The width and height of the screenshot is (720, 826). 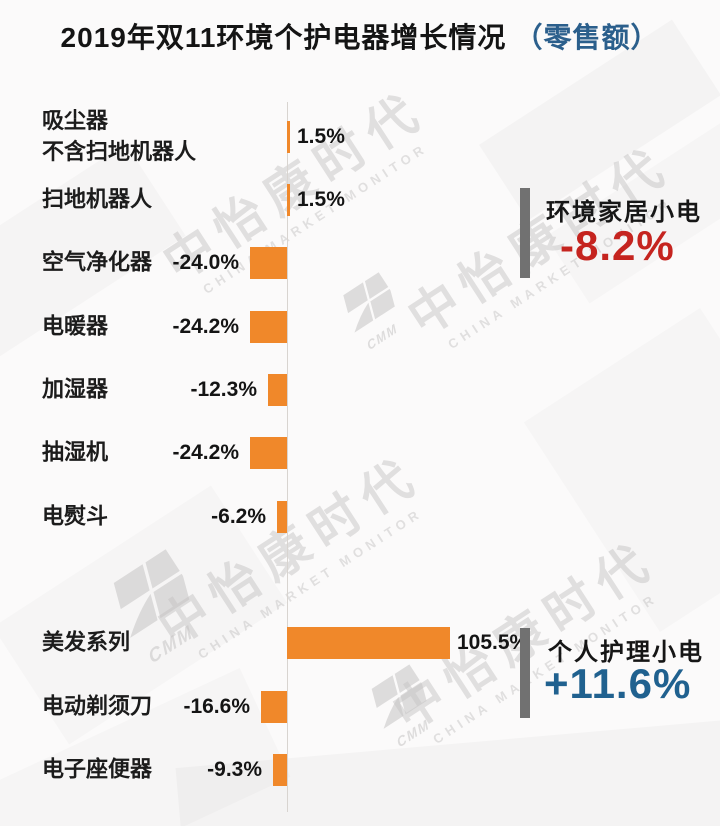 What do you see at coordinates (618, 683) in the screenshot?
I see `group-value-personal: +11.6%` at bounding box center [618, 683].